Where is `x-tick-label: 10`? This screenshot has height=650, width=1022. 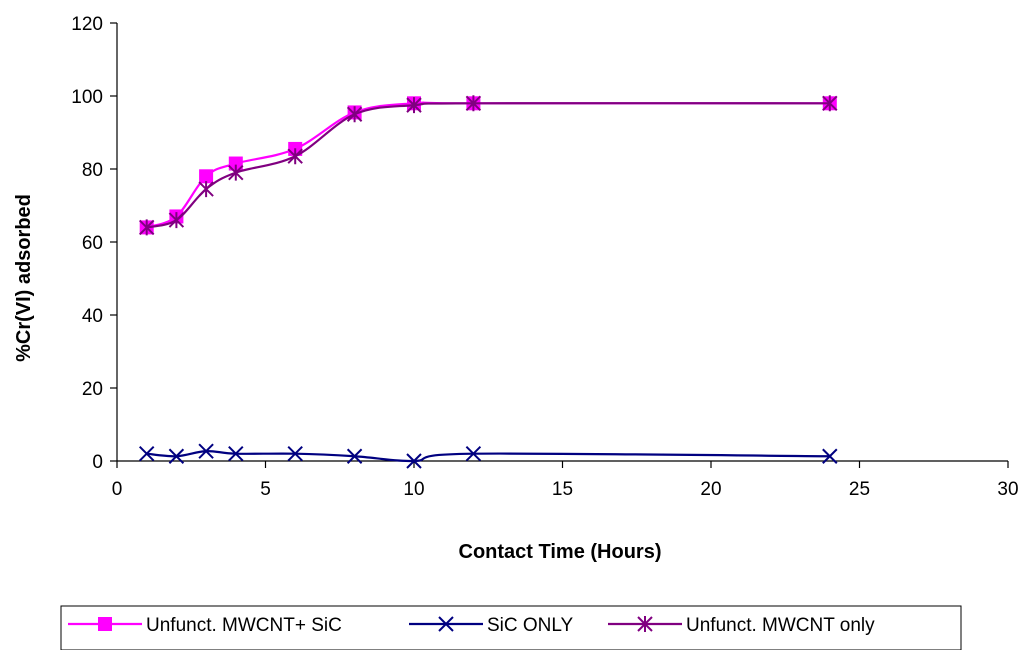
x-tick-label: 10 is located at coordinates (413, 489).